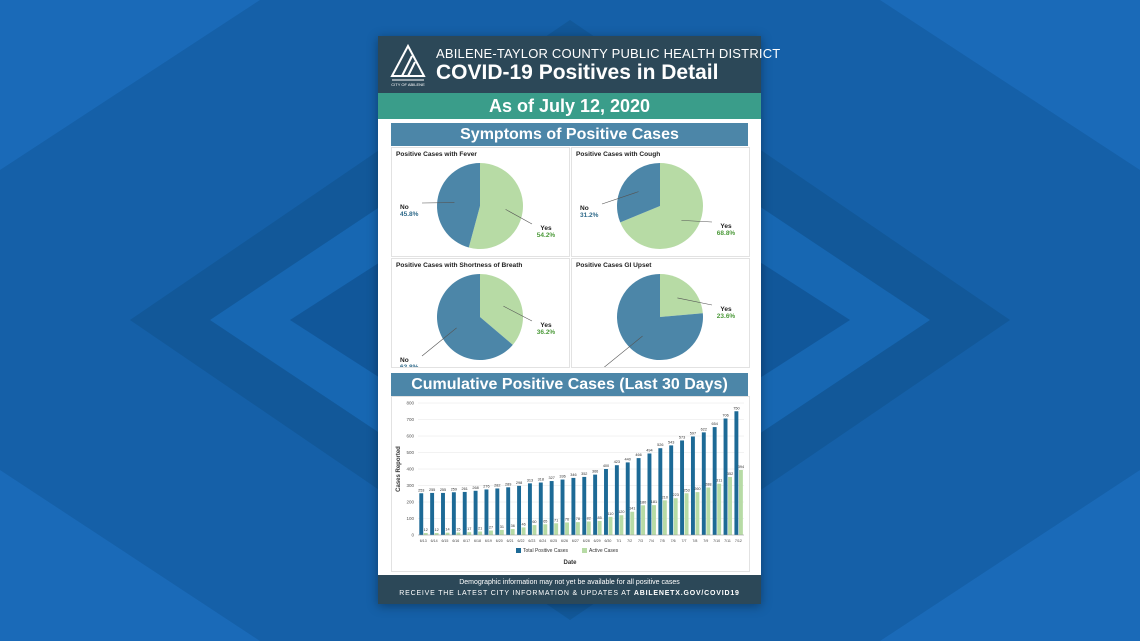 The image size is (1140, 641). I want to click on data-label-active: 15, so click(458, 530).